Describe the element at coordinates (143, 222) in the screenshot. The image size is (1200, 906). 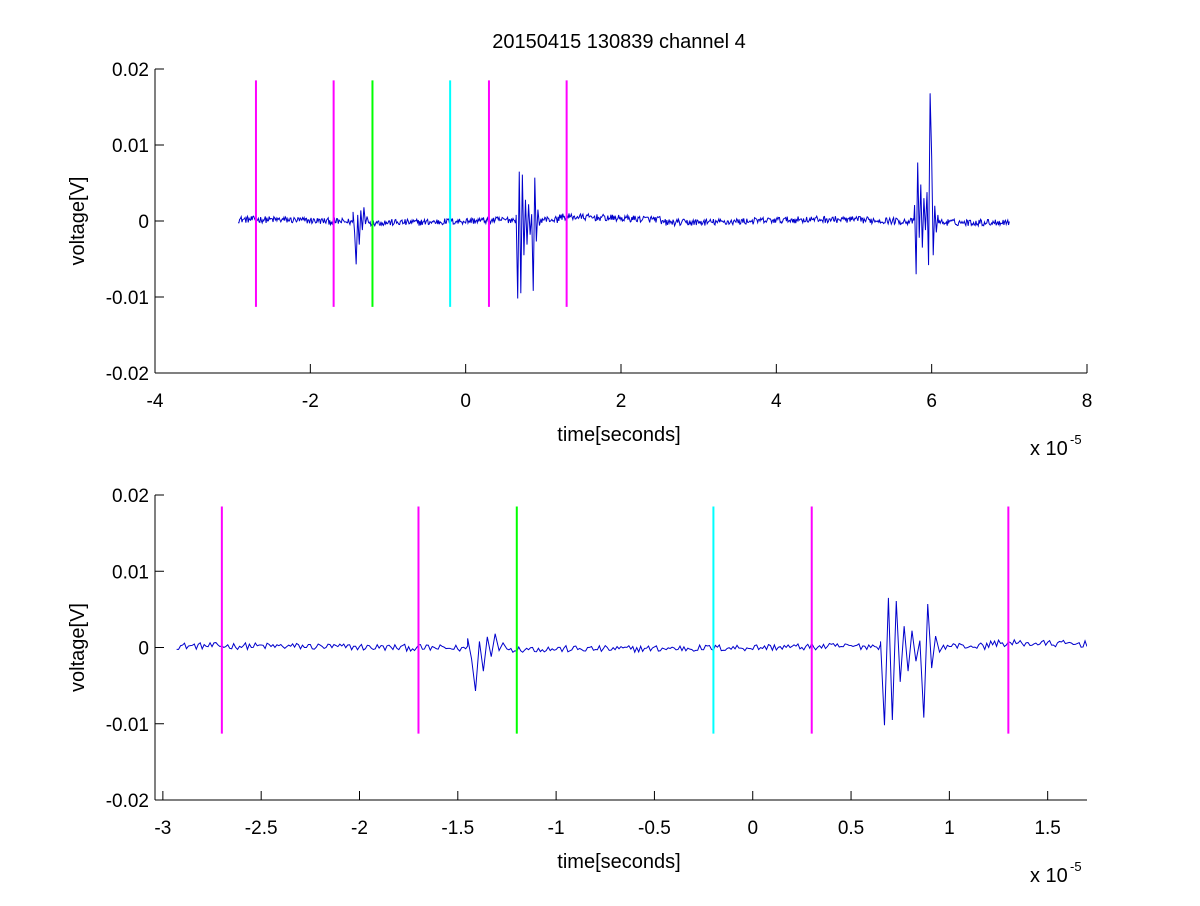
I see `top-y-tick-label: 0` at that location.